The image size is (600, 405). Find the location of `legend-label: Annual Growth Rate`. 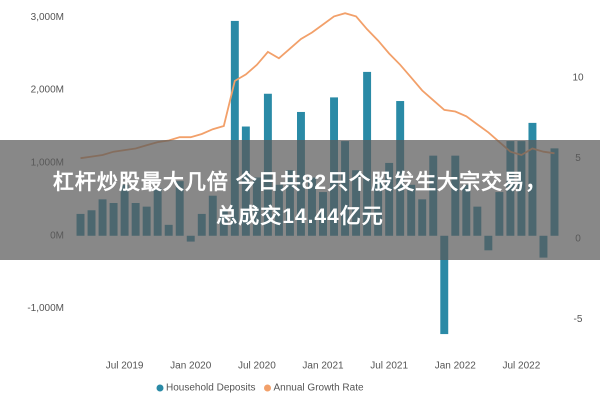

legend-label: Annual Growth Rate is located at coordinates (319, 388).